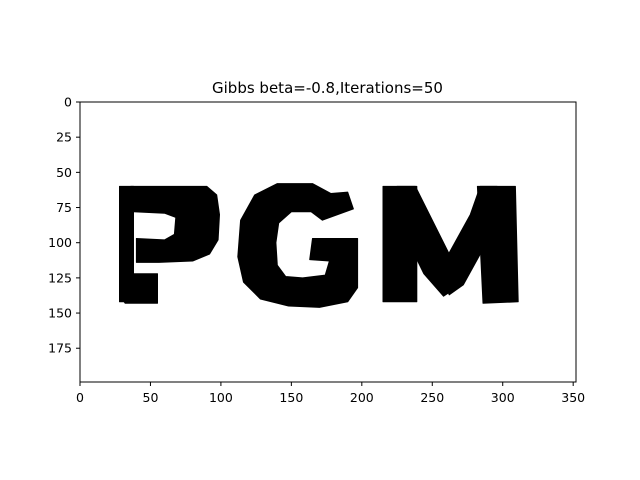 The image size is (640, 480). What do you see at coordinates (497, 244) in the screenshot?
I see `image-region-m-right-leg` at bounding box center [497, 244].